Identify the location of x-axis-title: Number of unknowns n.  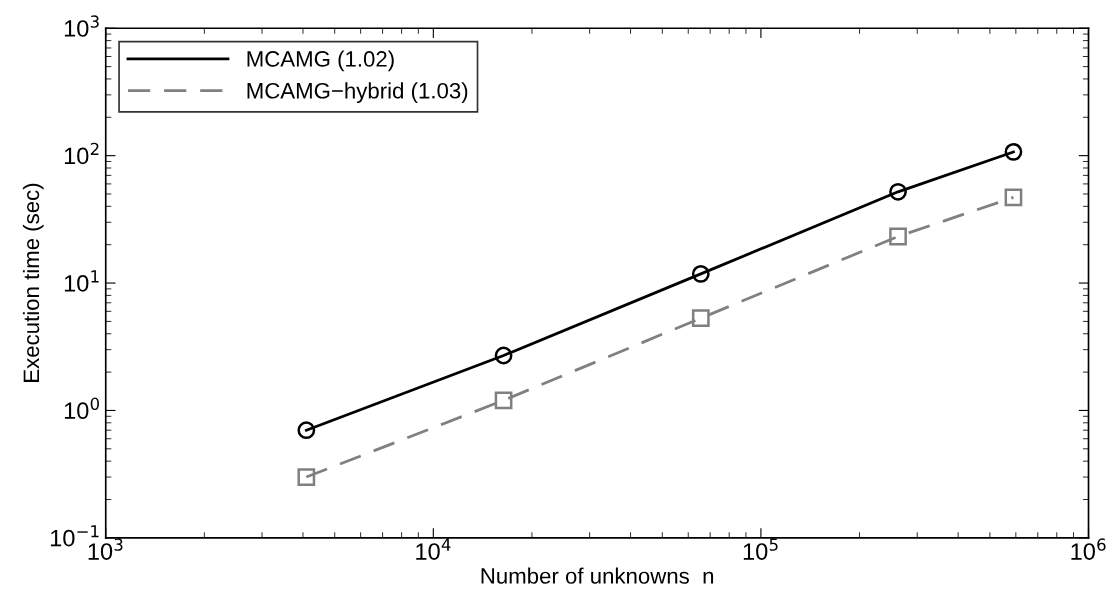
(597, 575).